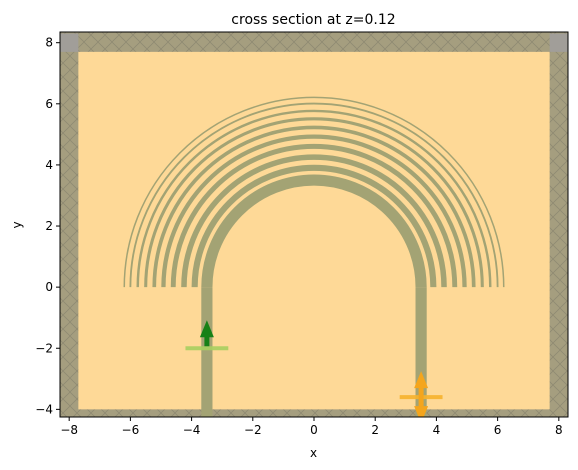 The height and width of the screenshot is (470, 578). Describe the element at coordinates (437, 430) in the screenshot. I see `x-tick-label: 4` at that location.